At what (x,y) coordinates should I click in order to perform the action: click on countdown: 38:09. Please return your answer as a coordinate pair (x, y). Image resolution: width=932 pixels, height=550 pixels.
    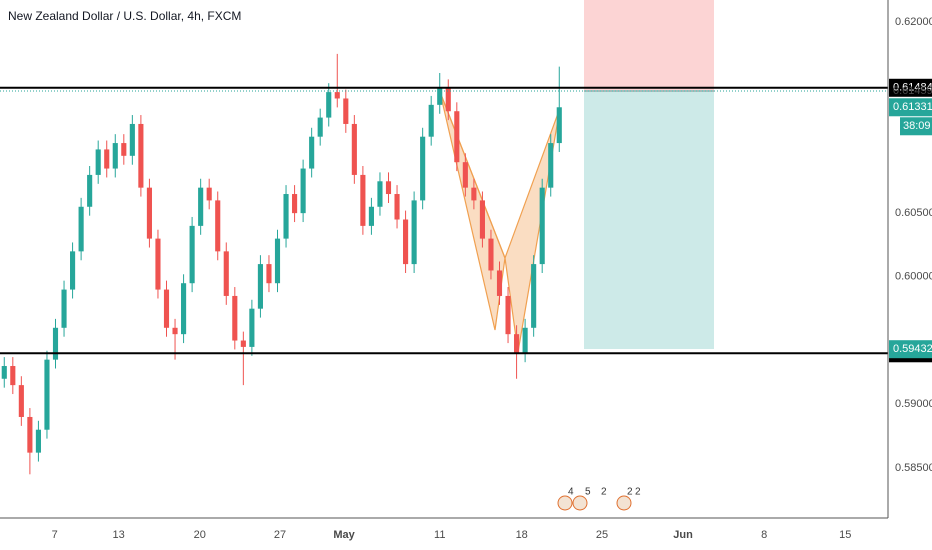
    Looking at the image, I should click on (917, 126).